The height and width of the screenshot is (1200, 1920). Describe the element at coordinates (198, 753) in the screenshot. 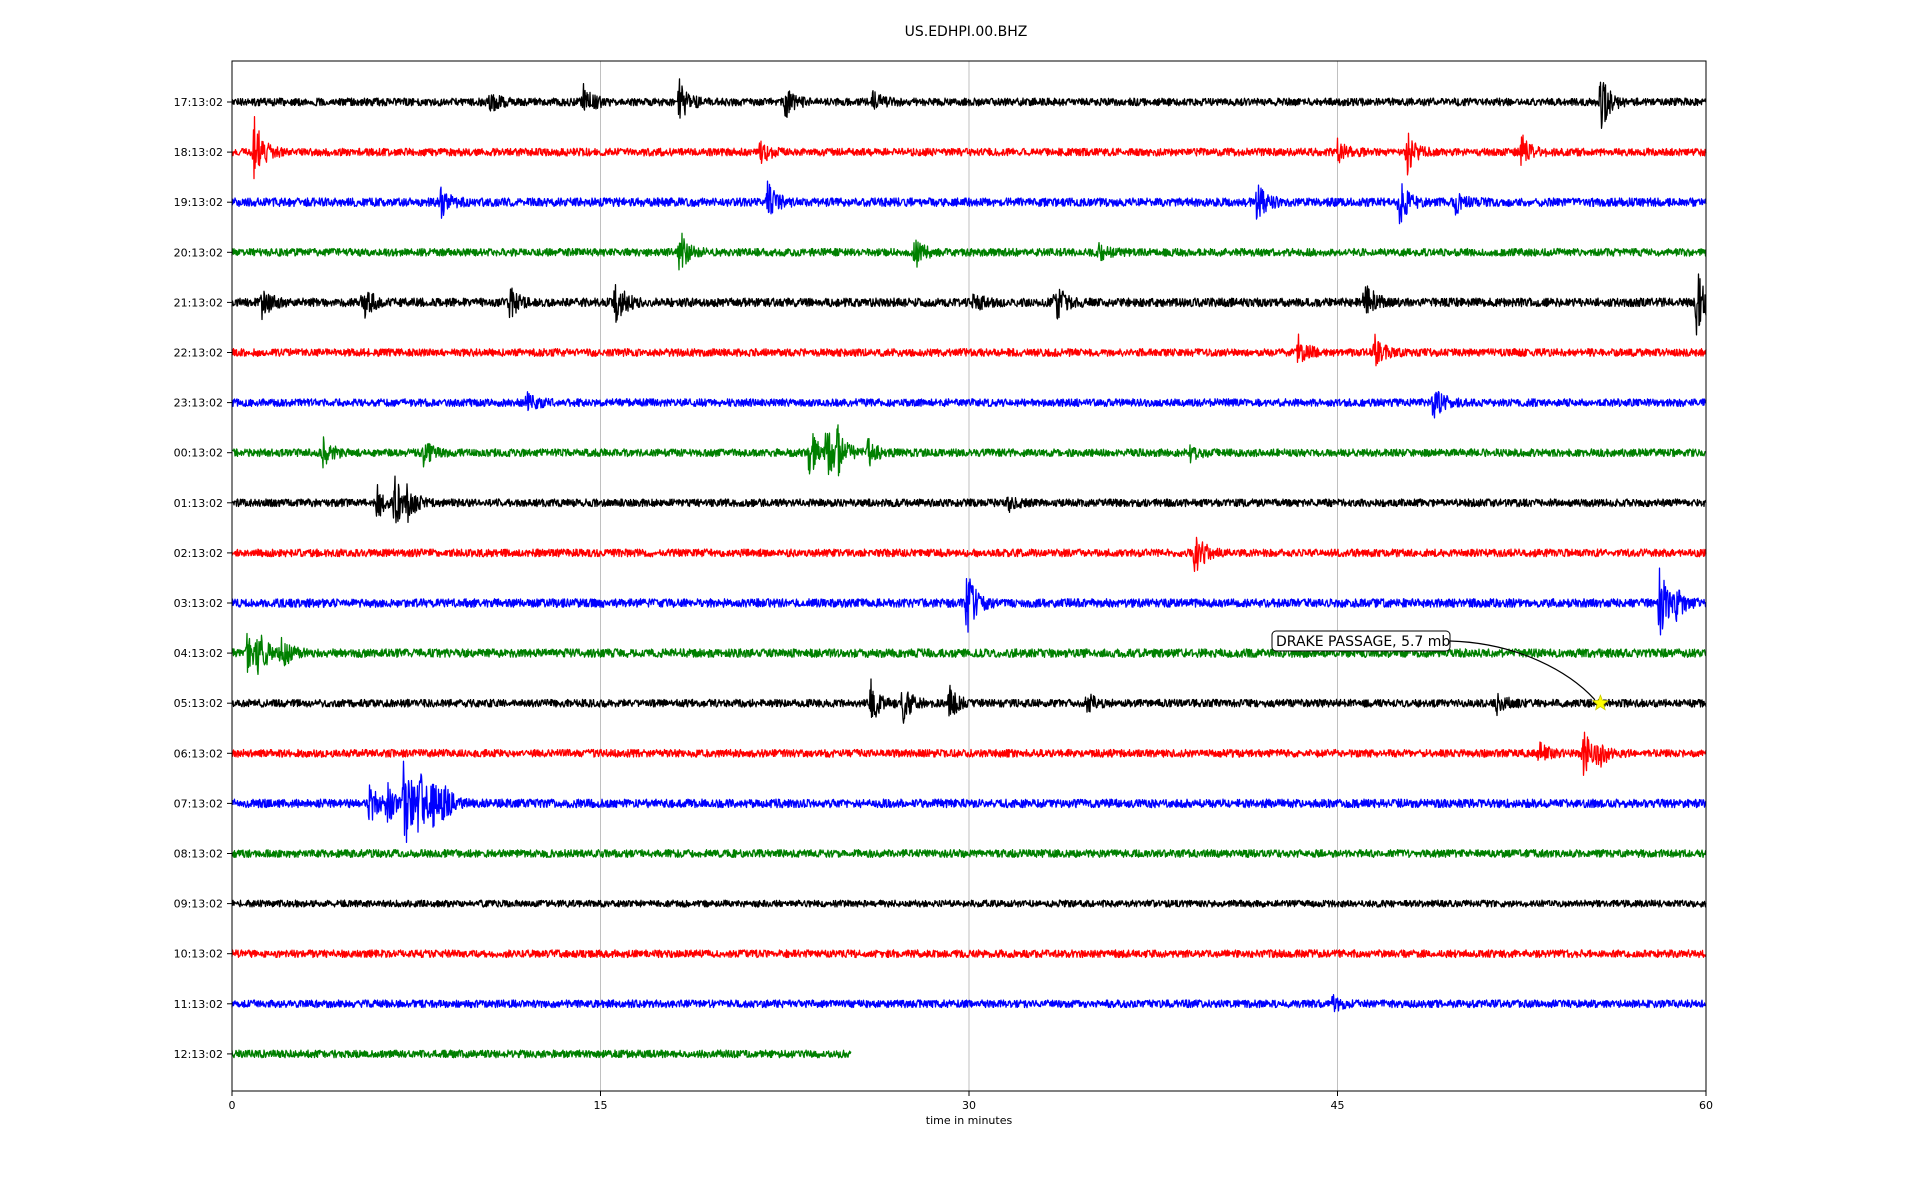

I see `y-tick-label: 06:13:02` at that location.